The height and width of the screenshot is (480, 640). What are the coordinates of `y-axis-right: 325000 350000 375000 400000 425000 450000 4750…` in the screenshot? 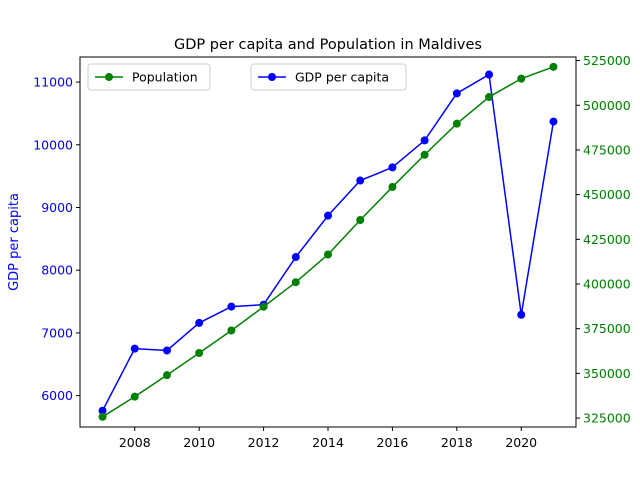 It's located at (603, 239).